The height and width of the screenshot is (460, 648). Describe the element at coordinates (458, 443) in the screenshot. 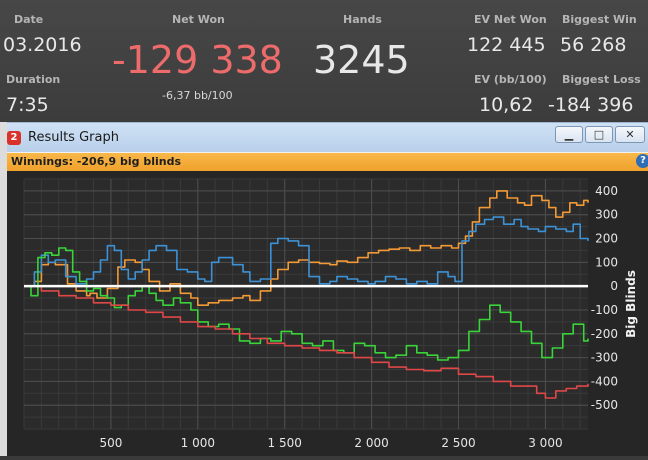

I see `x-tick-label: 2 500` at that location.